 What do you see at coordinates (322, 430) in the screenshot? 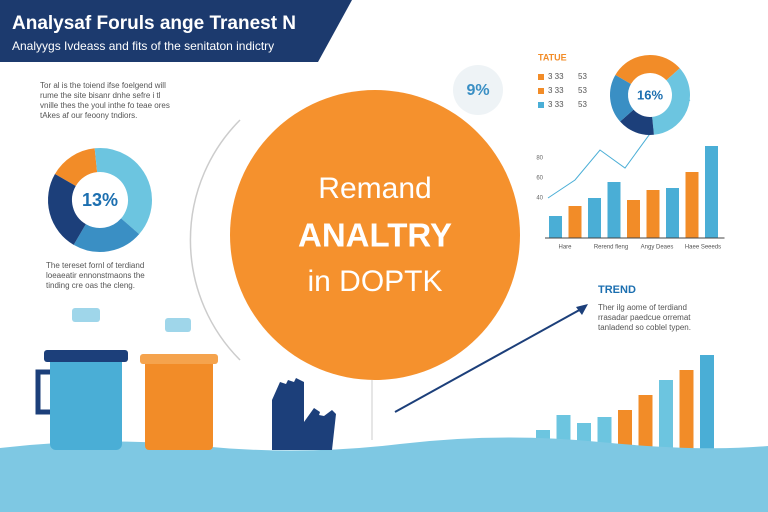
I see `hand` at bounding box center [322, 430].